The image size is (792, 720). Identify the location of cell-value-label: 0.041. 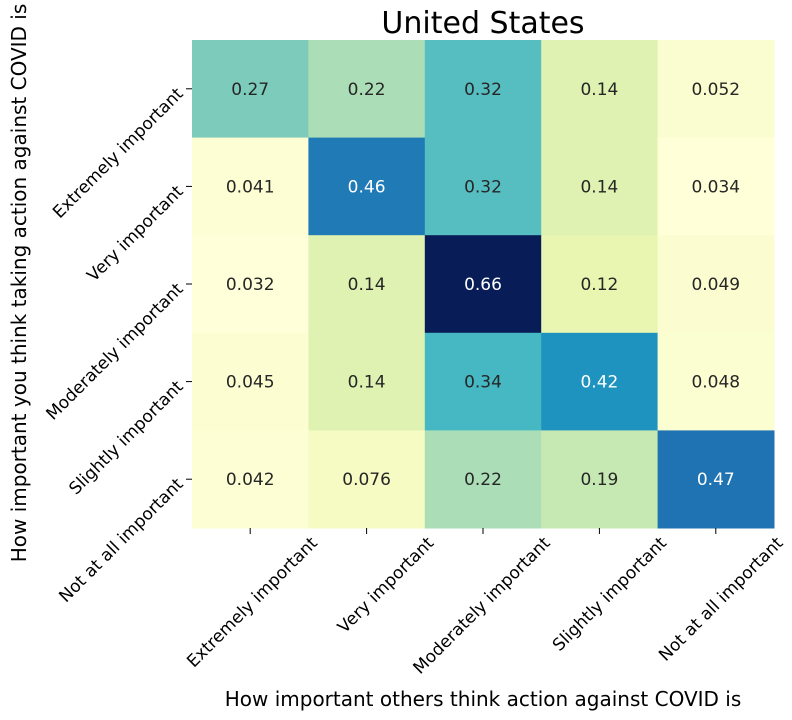
(250, 187).